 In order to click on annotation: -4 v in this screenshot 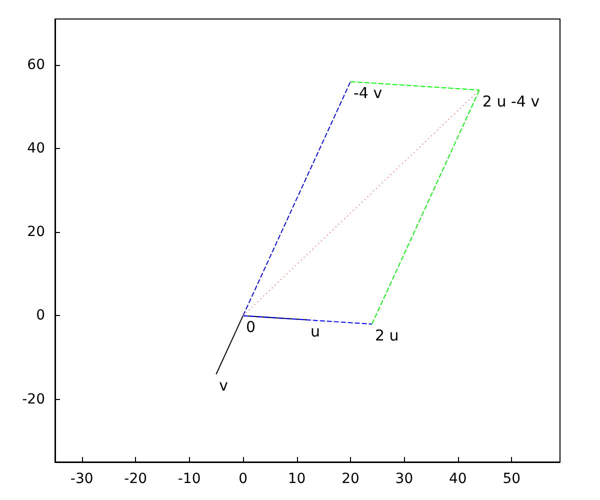, I will do `click(367, 93)`.